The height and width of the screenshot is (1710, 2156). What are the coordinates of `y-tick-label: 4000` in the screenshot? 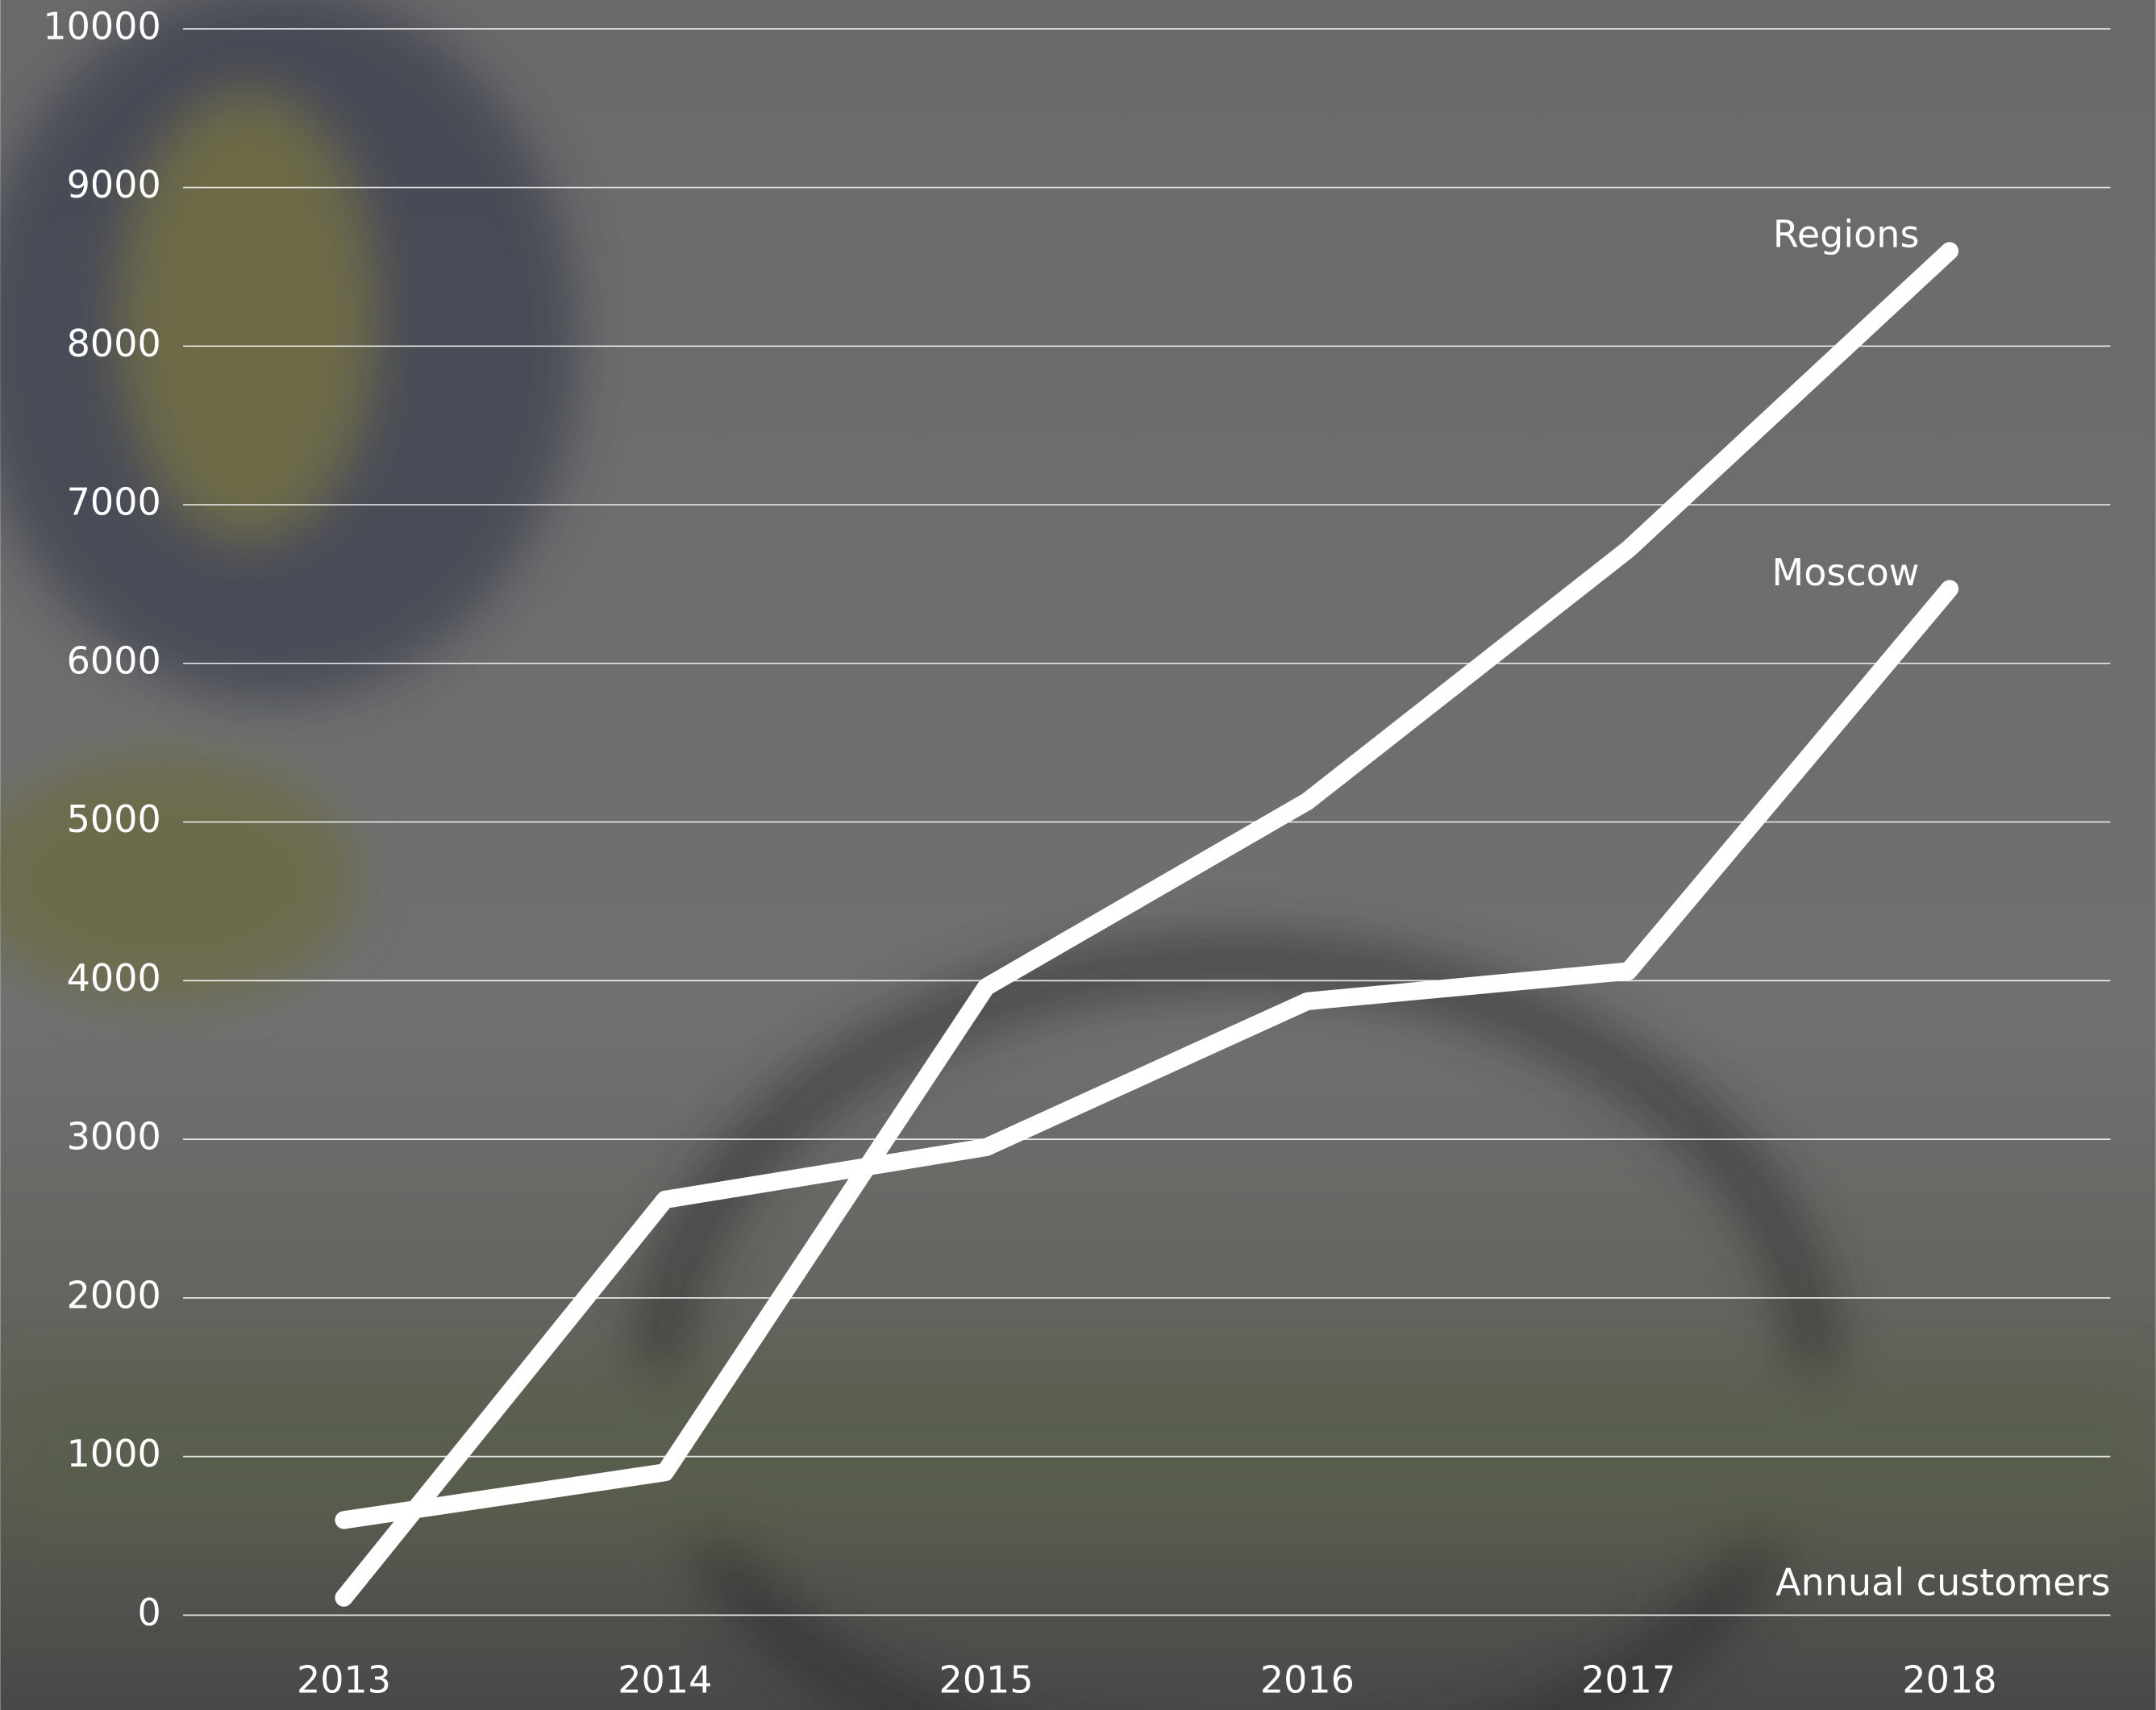 It's located at (114, 978).